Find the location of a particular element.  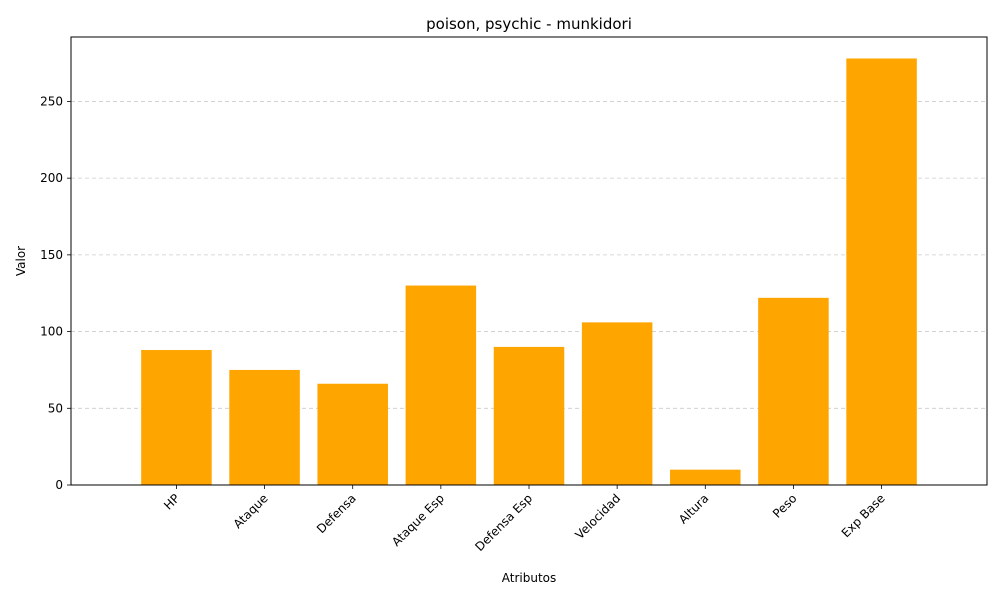

bar-defensa-esp is located at coordinates (529, 415).